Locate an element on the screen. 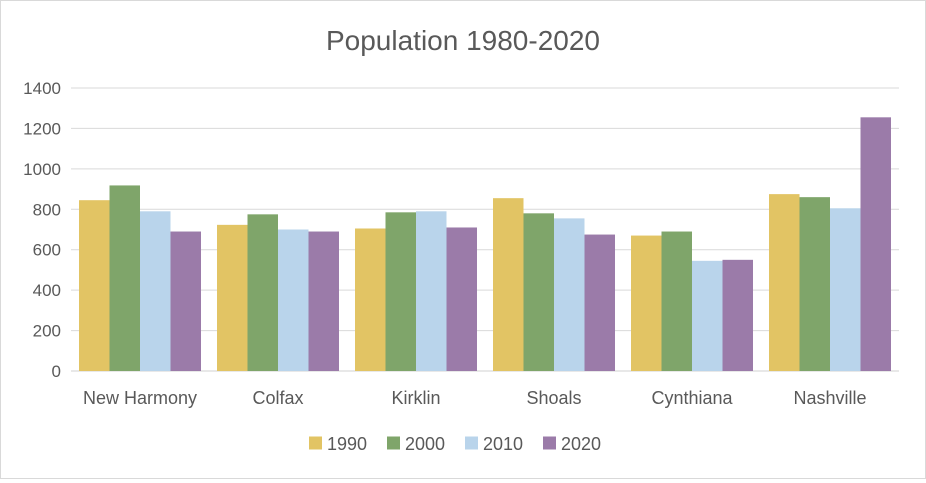 This screenshot has height=483, width=926. bar-2010-colfax is located at coordinates (293, 300).